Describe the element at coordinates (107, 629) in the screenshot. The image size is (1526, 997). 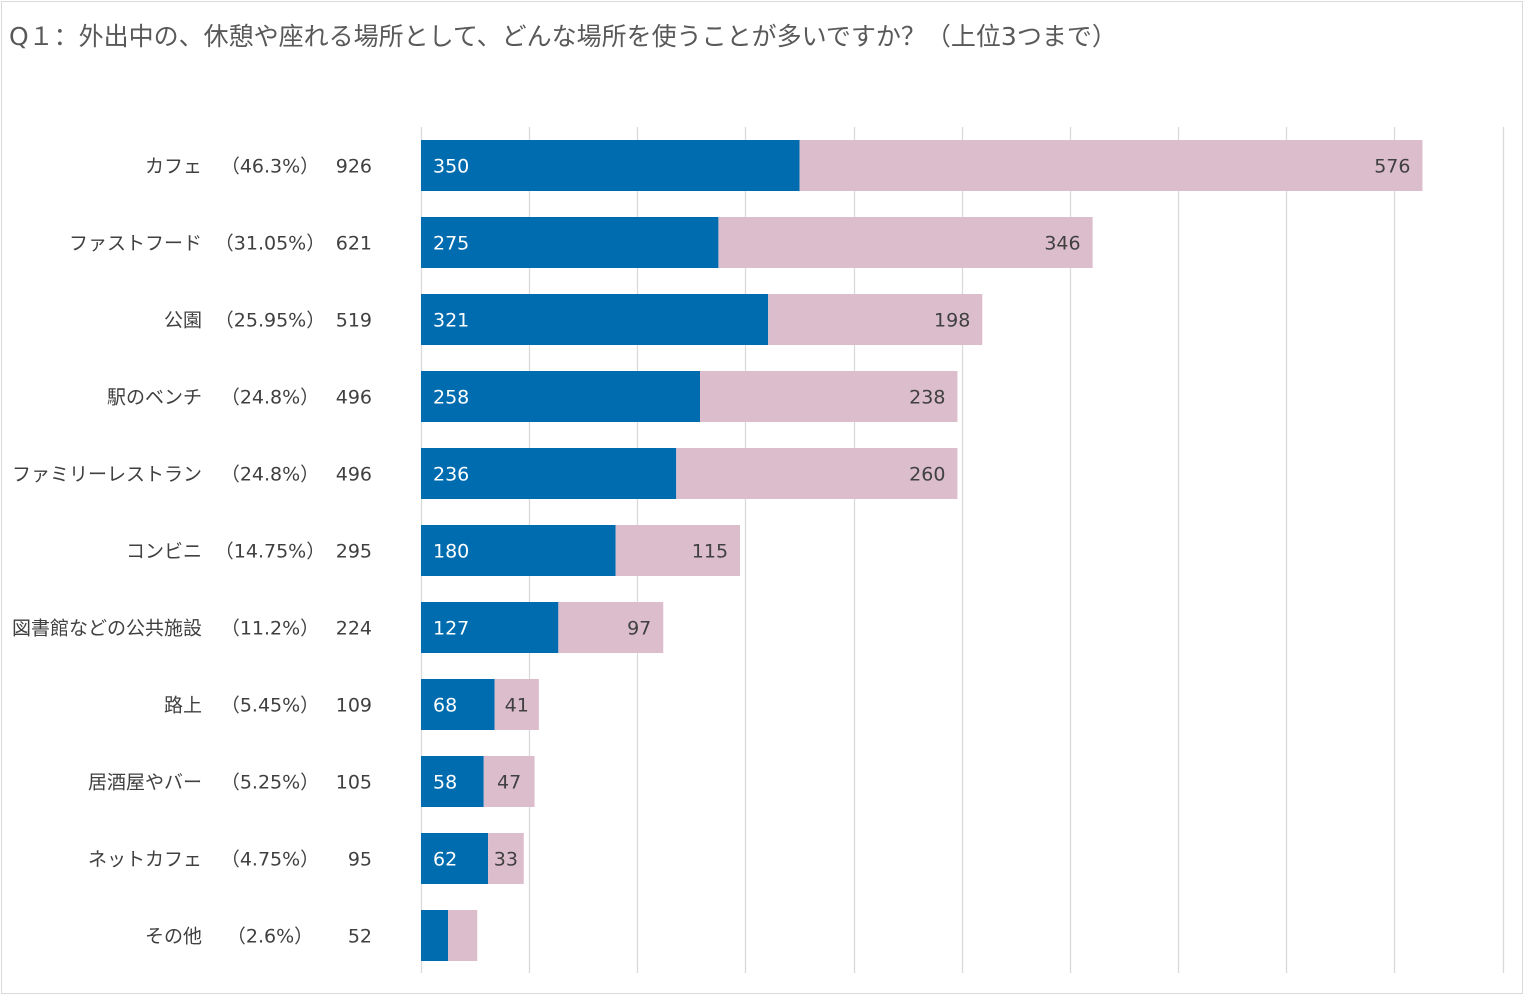
I see `category-label: 図書館などの公共施設` at that location.